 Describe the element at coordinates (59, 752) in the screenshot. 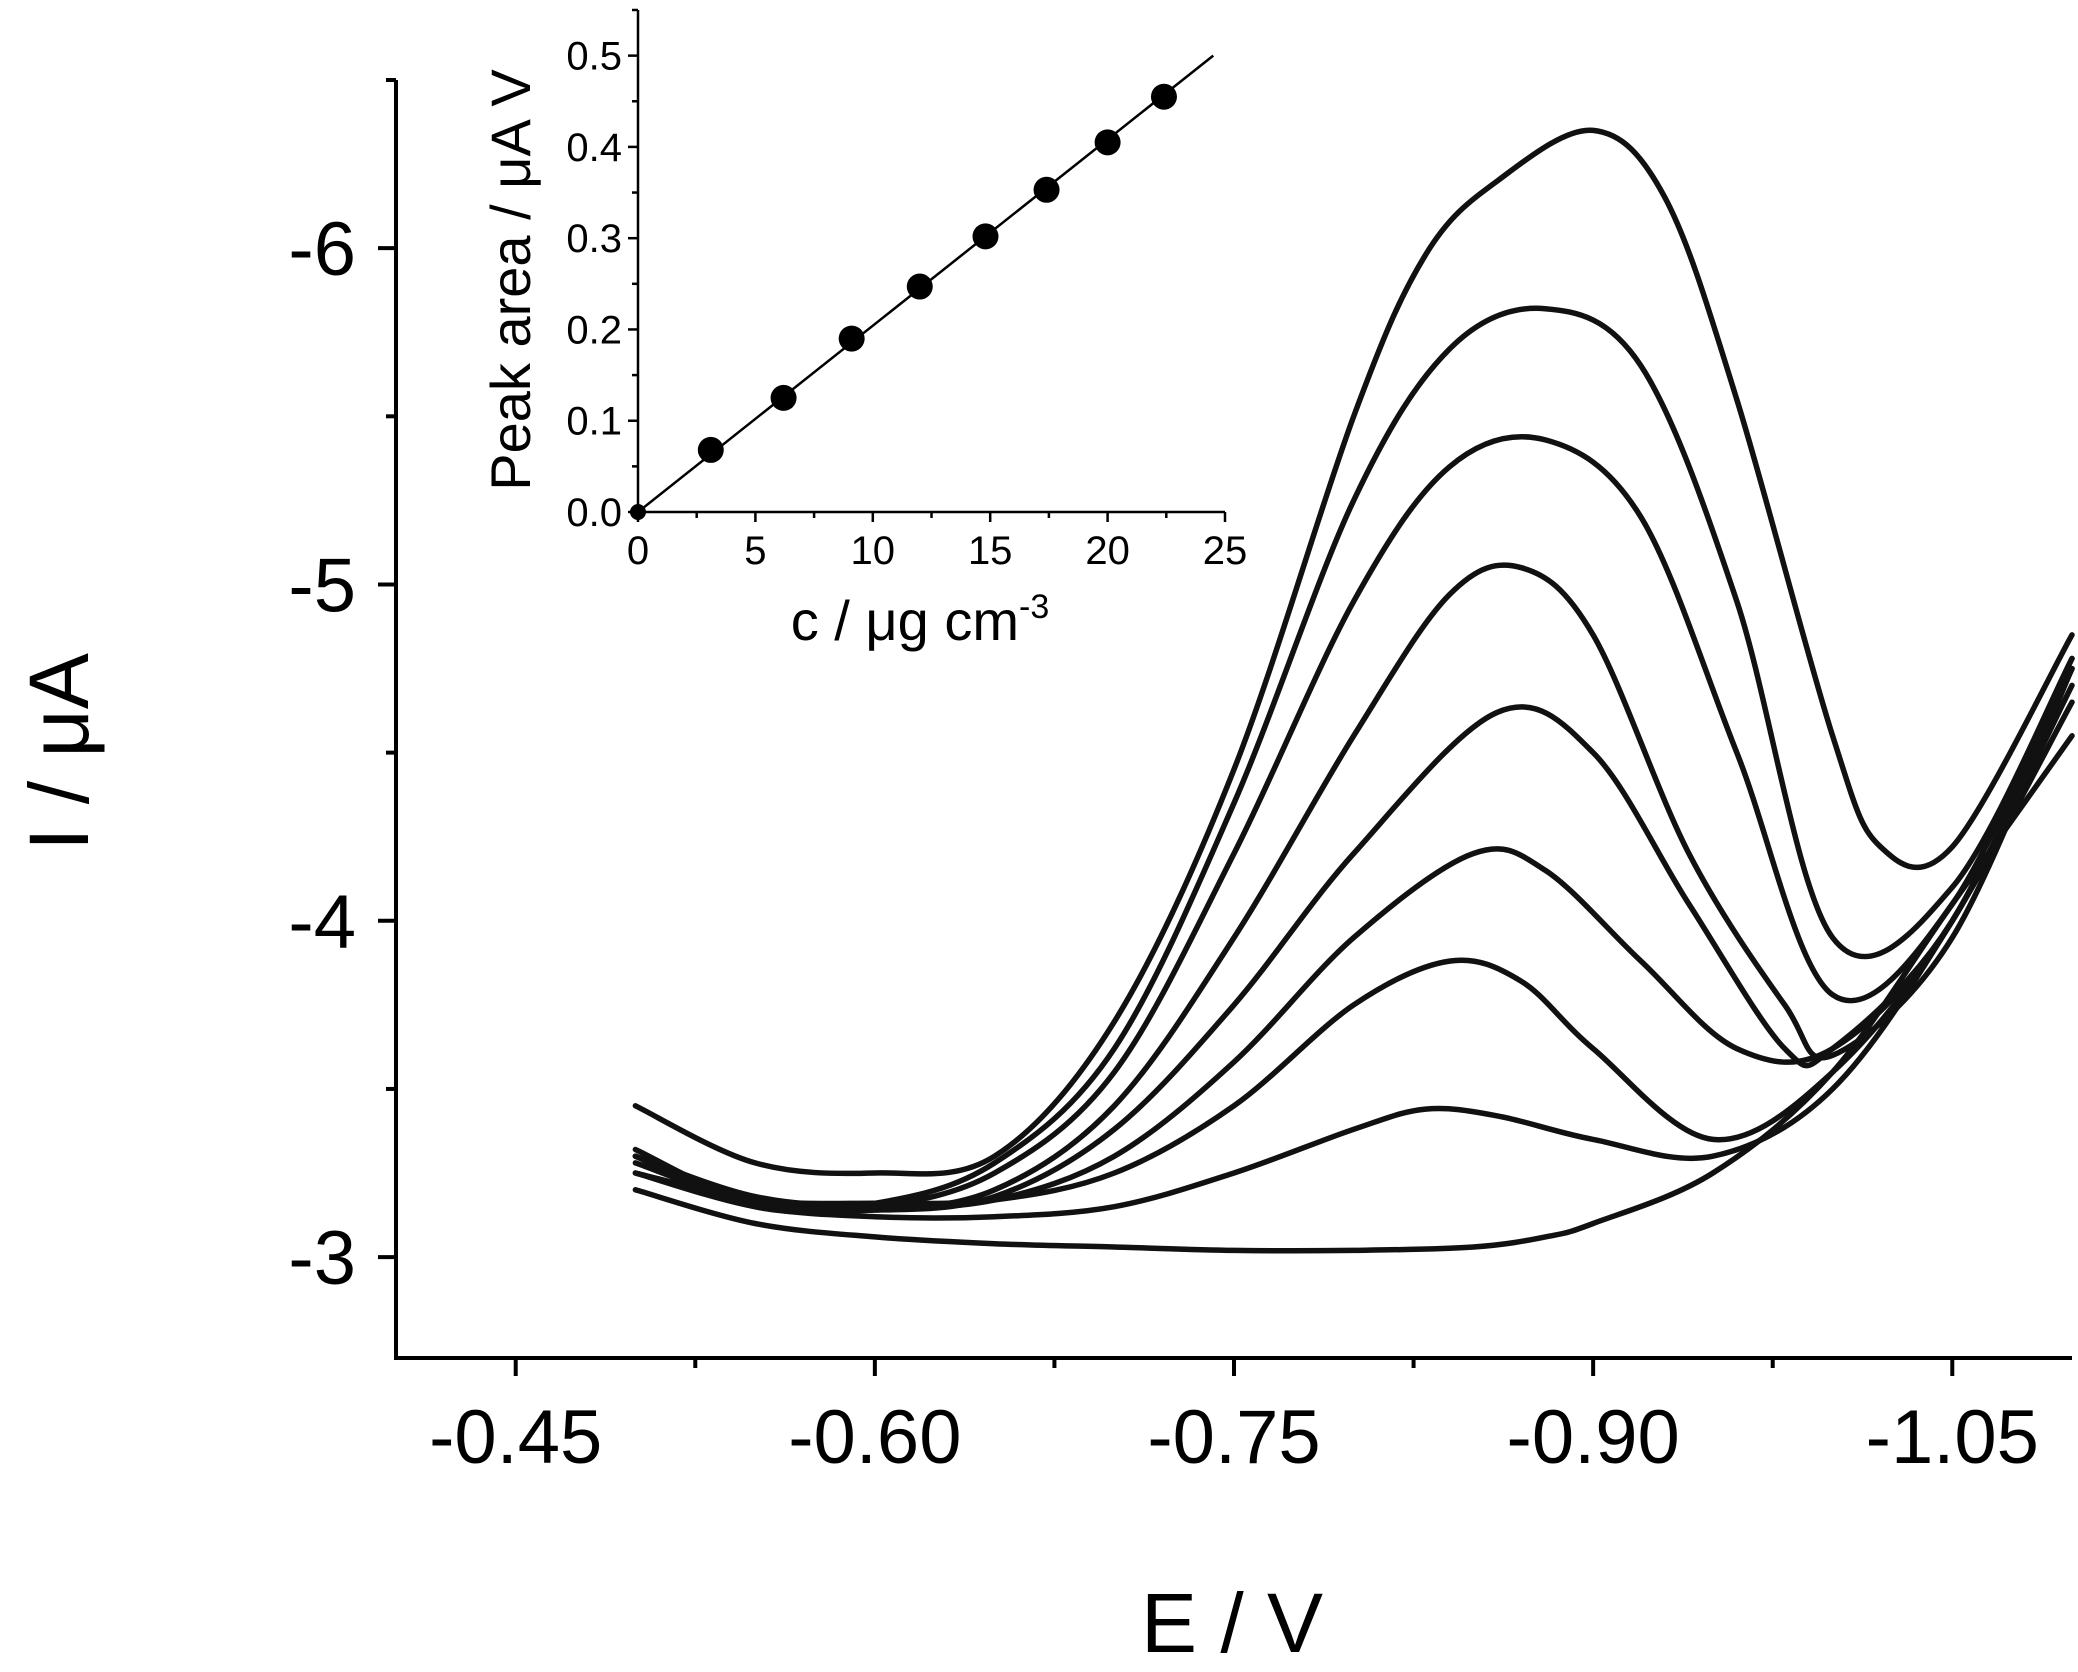

I see `main-y-axis-title: I / μA` at that location.